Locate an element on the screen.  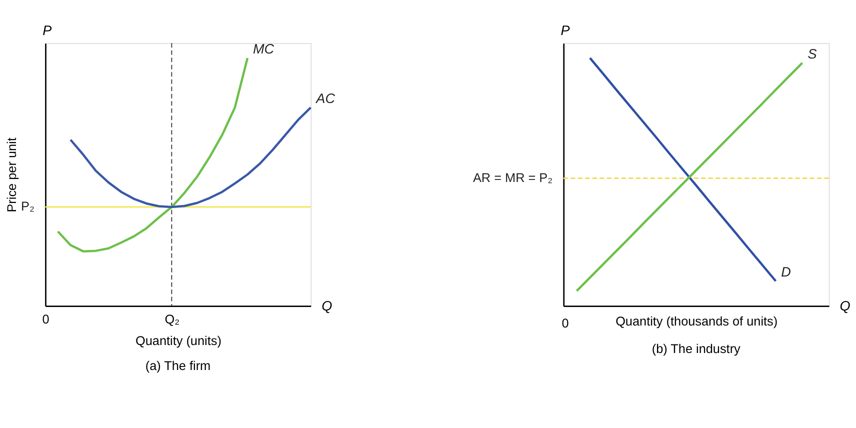
series-label: AC is located at coordinates (325, 98).